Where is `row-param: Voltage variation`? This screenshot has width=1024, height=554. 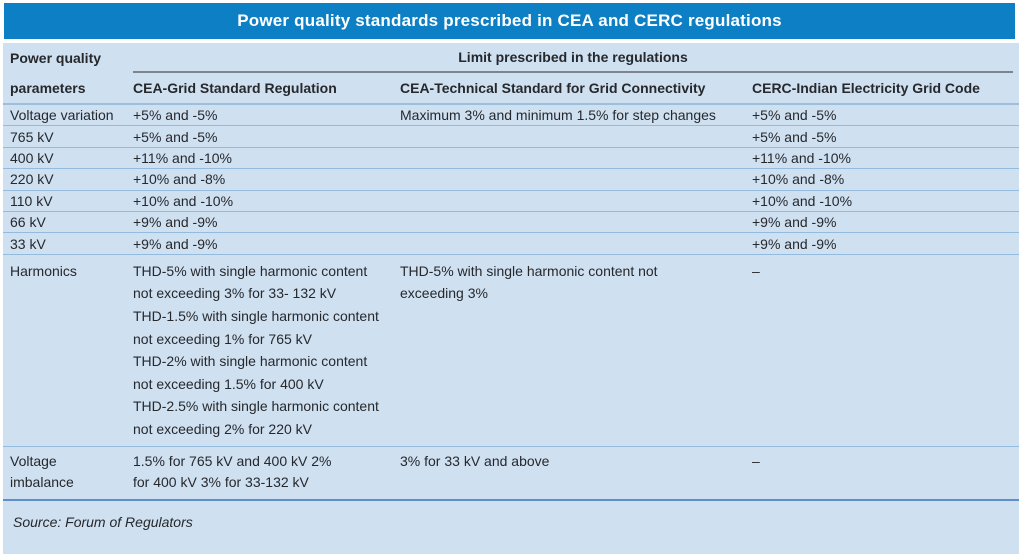 row-param: Voltage variation is located at coordinates (62, 115).